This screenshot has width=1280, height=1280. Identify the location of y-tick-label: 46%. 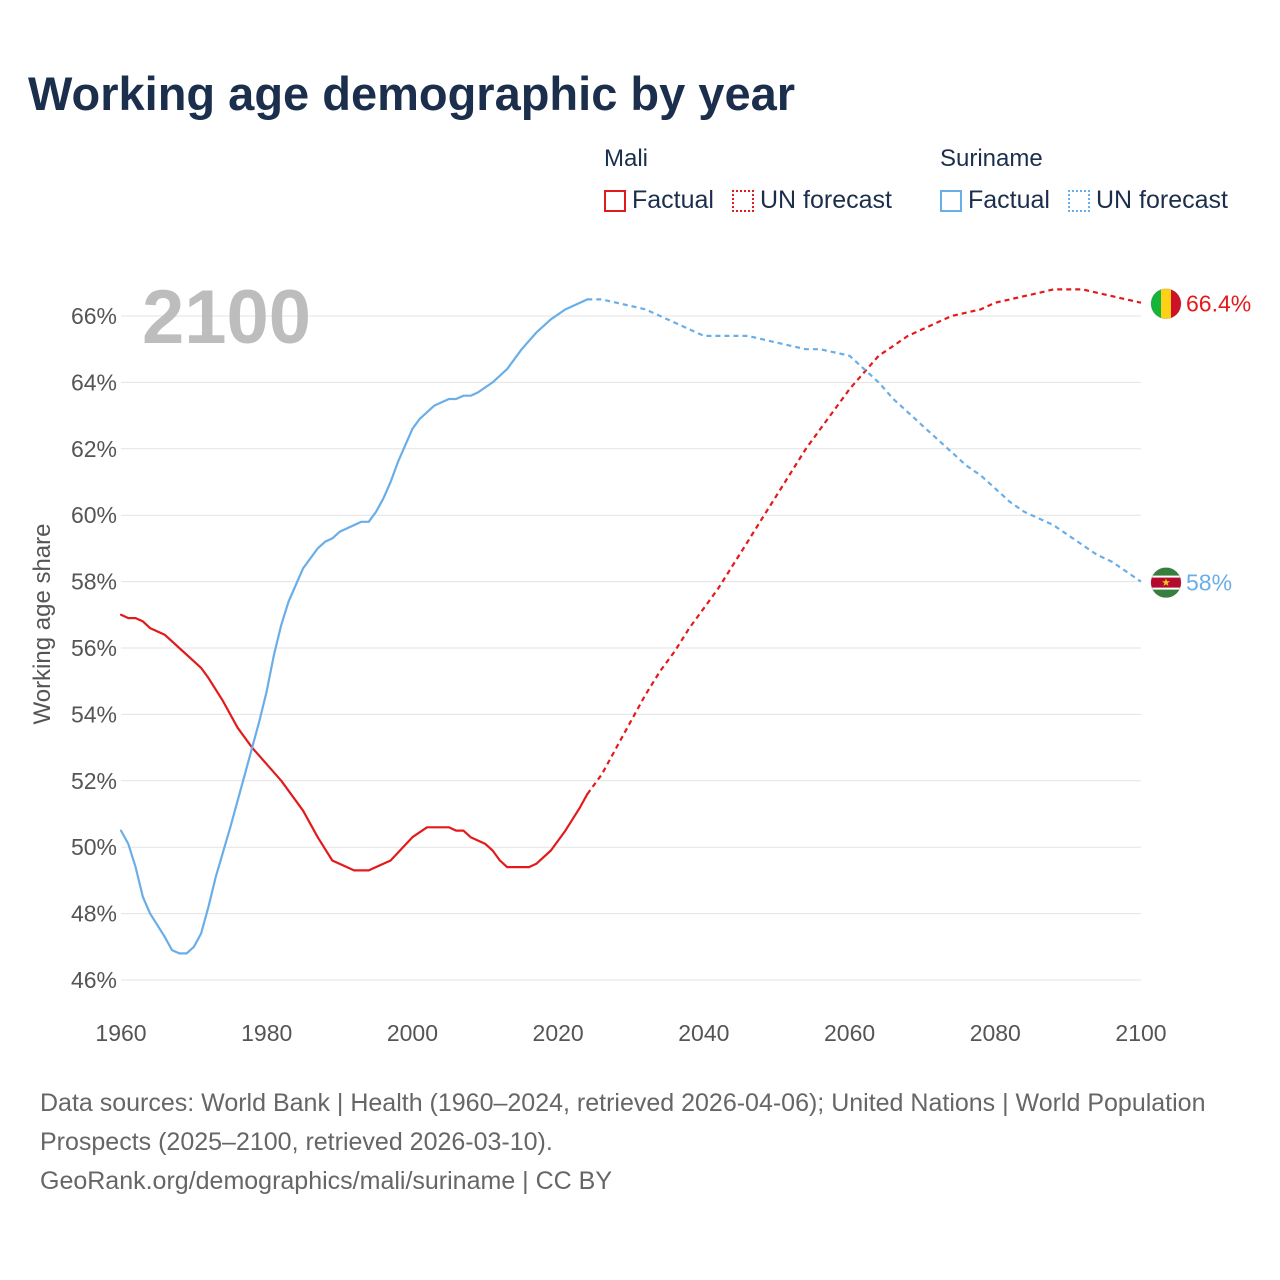
(94, 980).